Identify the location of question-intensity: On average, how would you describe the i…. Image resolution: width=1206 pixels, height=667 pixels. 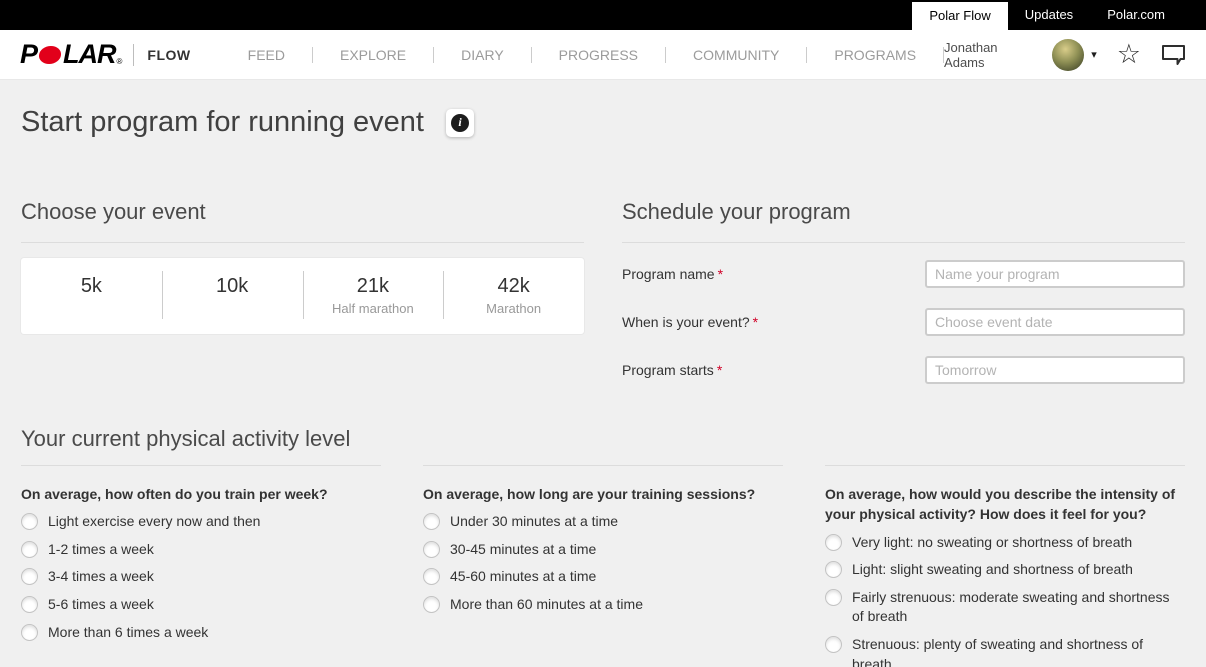
(1005, 566).